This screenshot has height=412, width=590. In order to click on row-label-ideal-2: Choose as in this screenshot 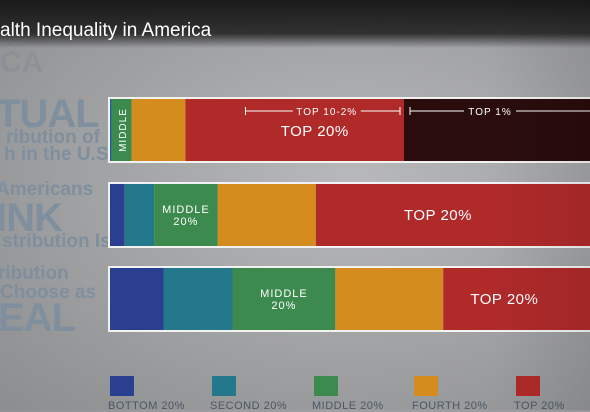, I will do `click(48, 292)`.